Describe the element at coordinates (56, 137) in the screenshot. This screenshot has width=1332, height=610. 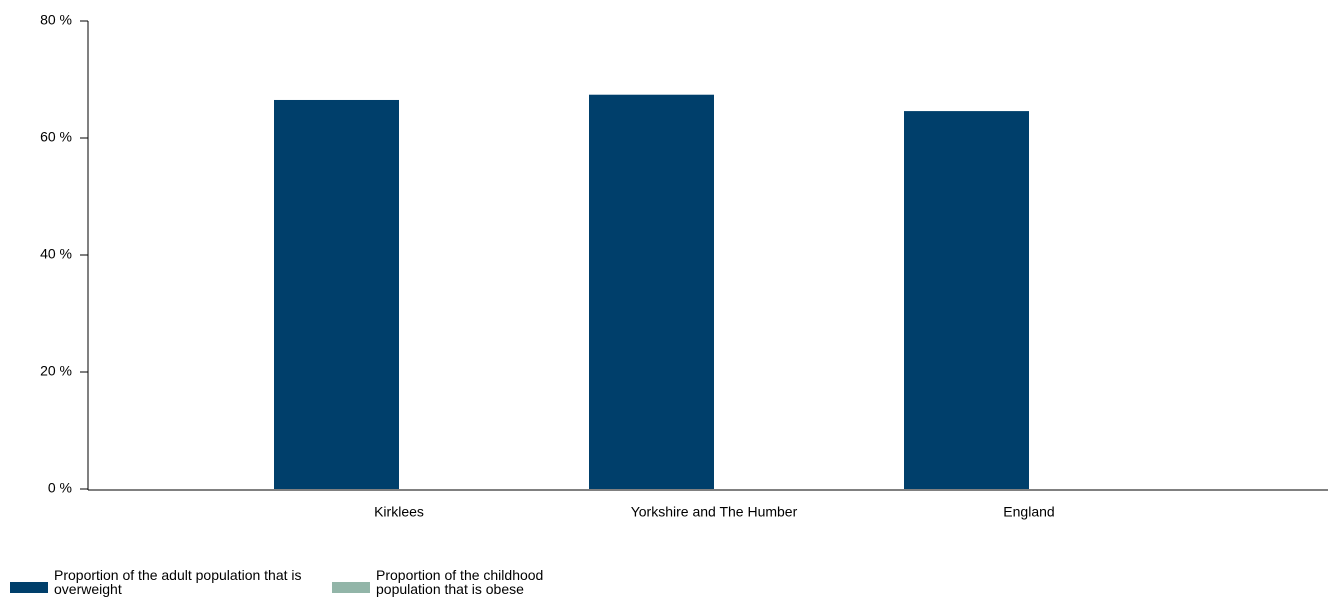
I see `y-tick-label: 60 %` at that location.